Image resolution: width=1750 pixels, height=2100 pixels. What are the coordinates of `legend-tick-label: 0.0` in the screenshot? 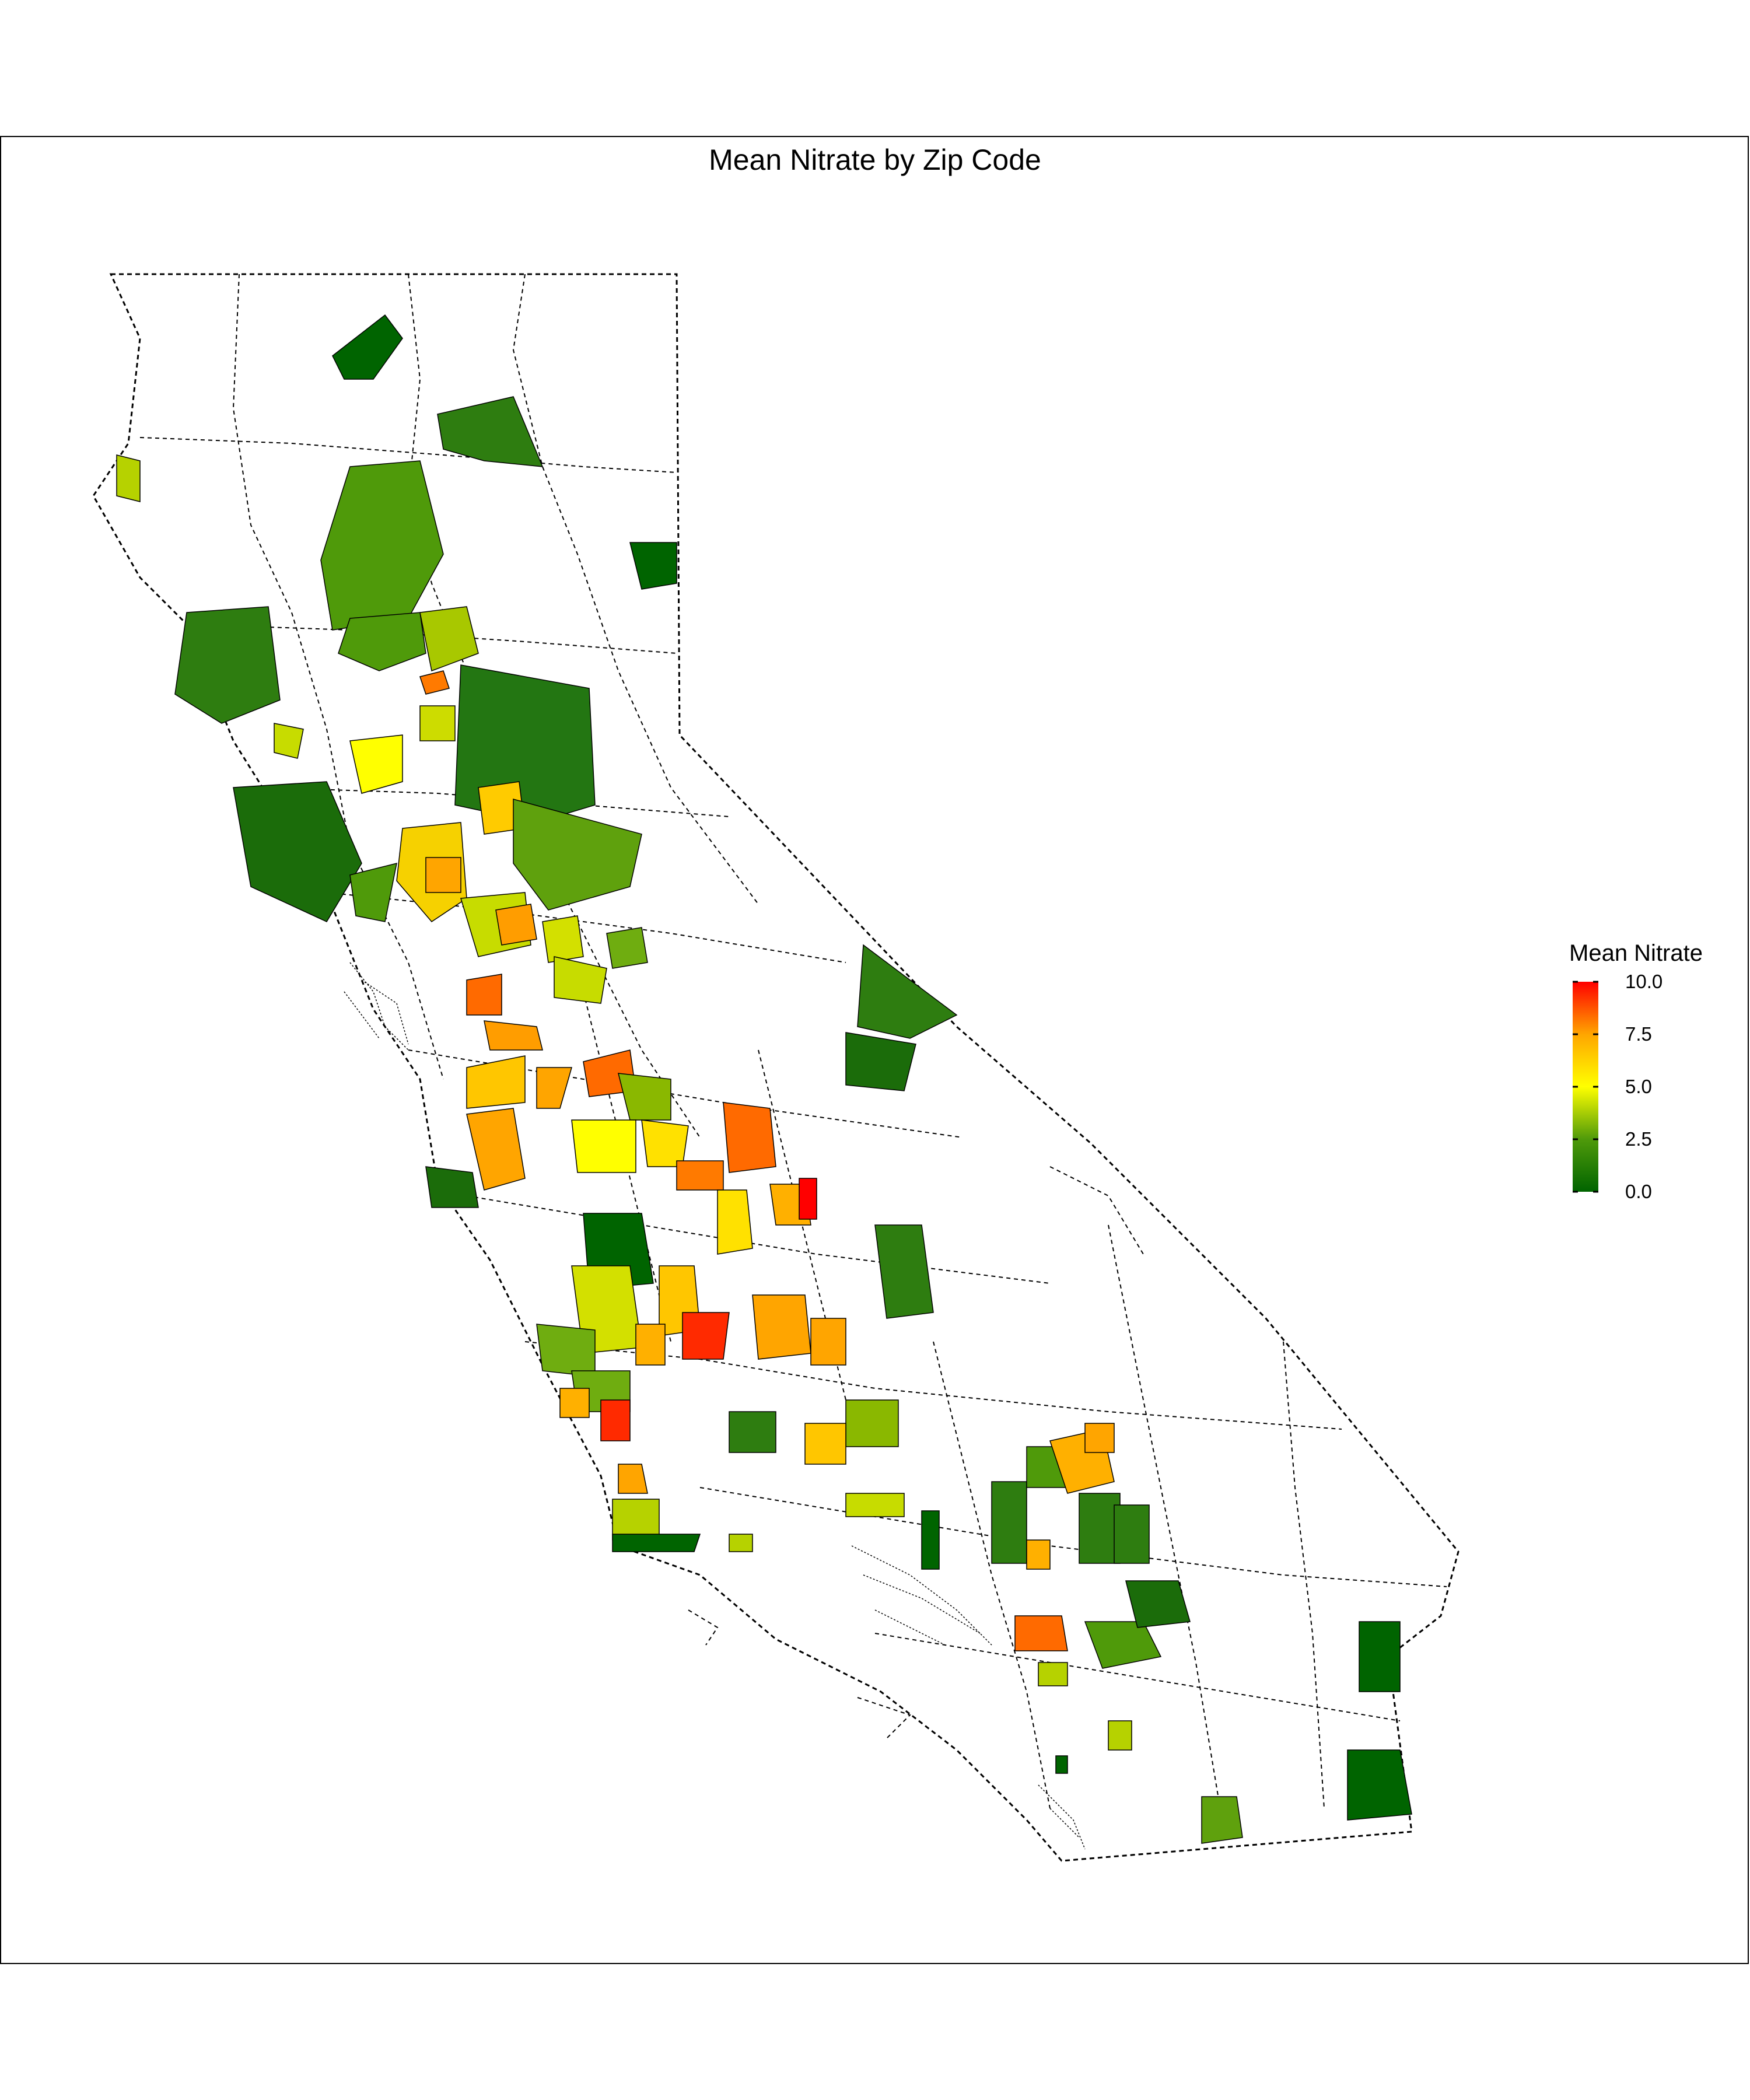 It's located at (1638, 1191).